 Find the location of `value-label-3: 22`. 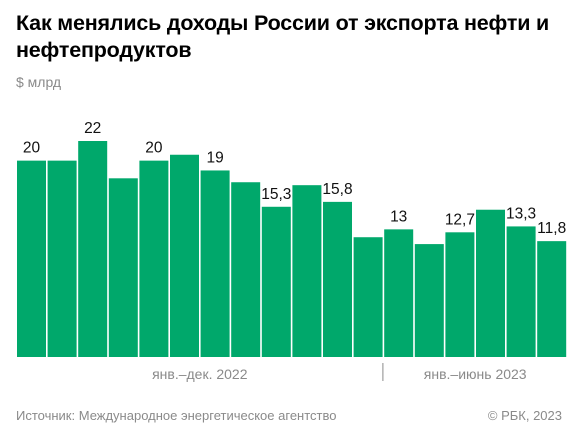

value-label-3: 22 is located at coordinates (92, 128).